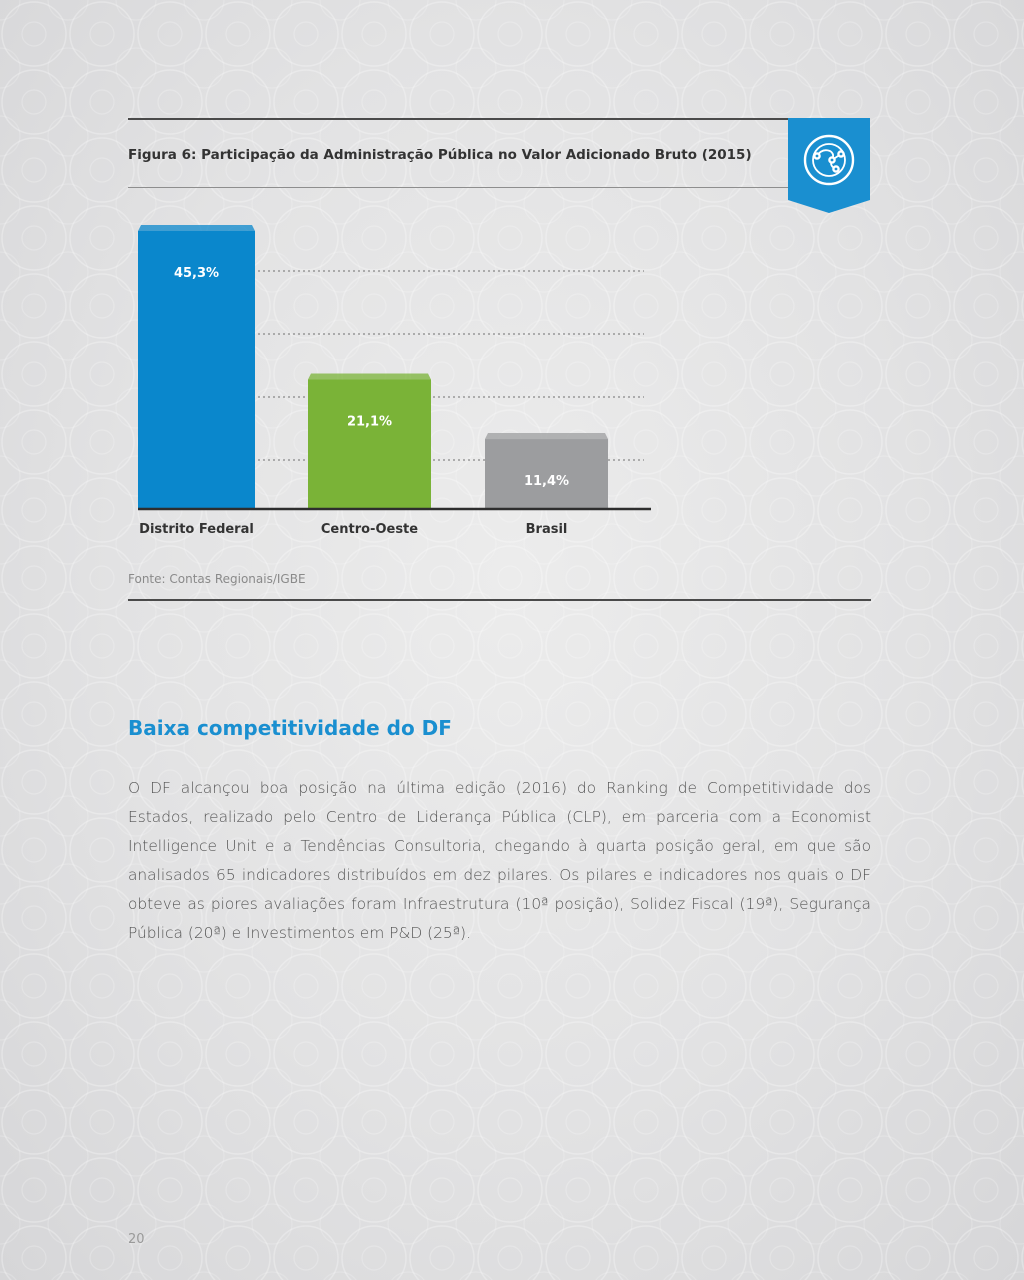  I want to click on bar-distrito-federal, so click(196, 370).